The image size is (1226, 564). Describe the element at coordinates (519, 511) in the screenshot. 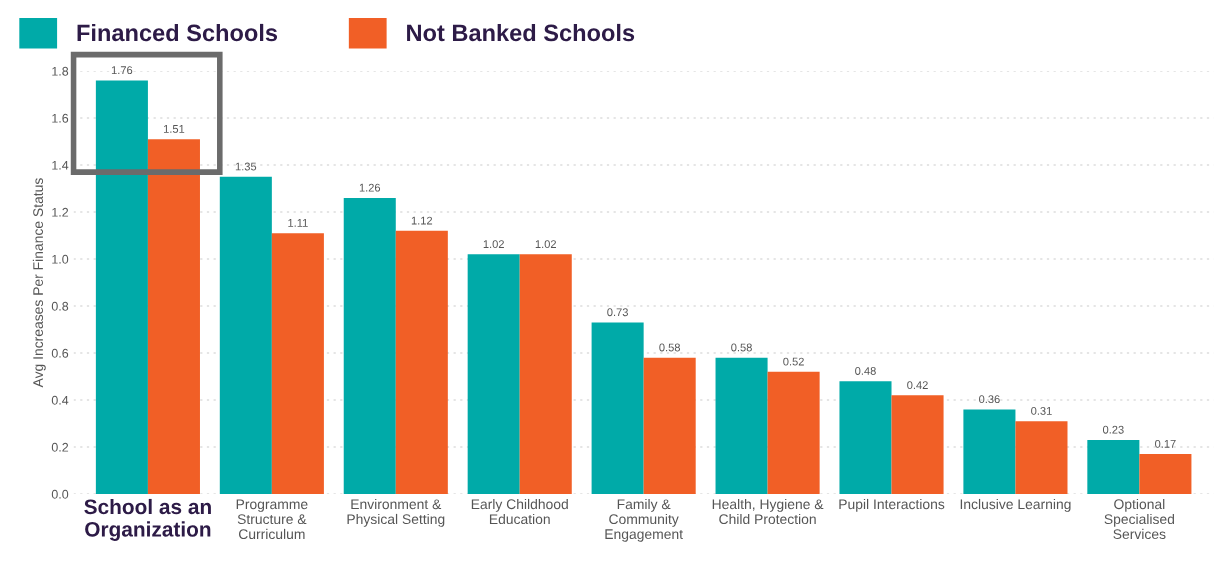

I see `x-tick-label: Early Childhood Education` at that location.